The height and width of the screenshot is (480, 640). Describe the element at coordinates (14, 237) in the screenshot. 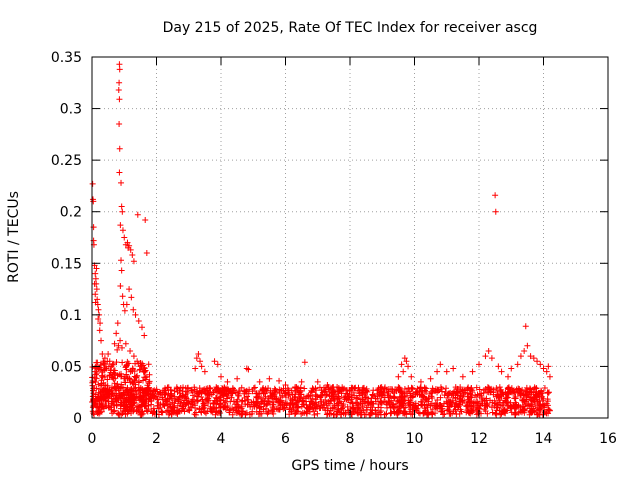

I see `y-axis-label: ROTI / TECUs` at that location.